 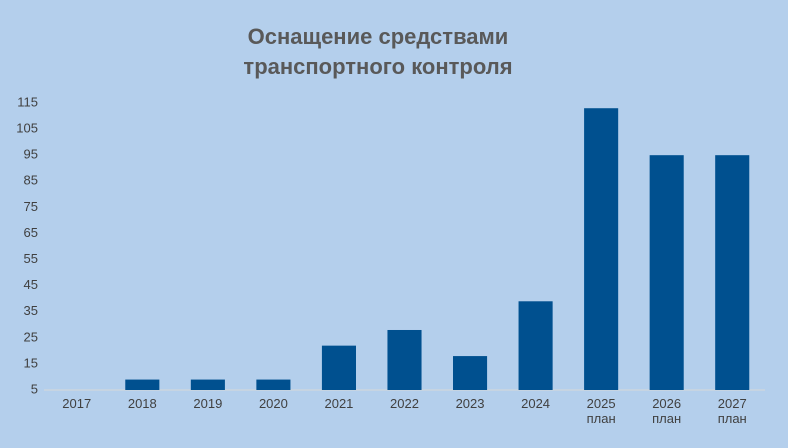 What do you see at coordinates (339, 403) in the screenshot?
I see `x-tick-label: 2021` at bounding box center [339, 403].